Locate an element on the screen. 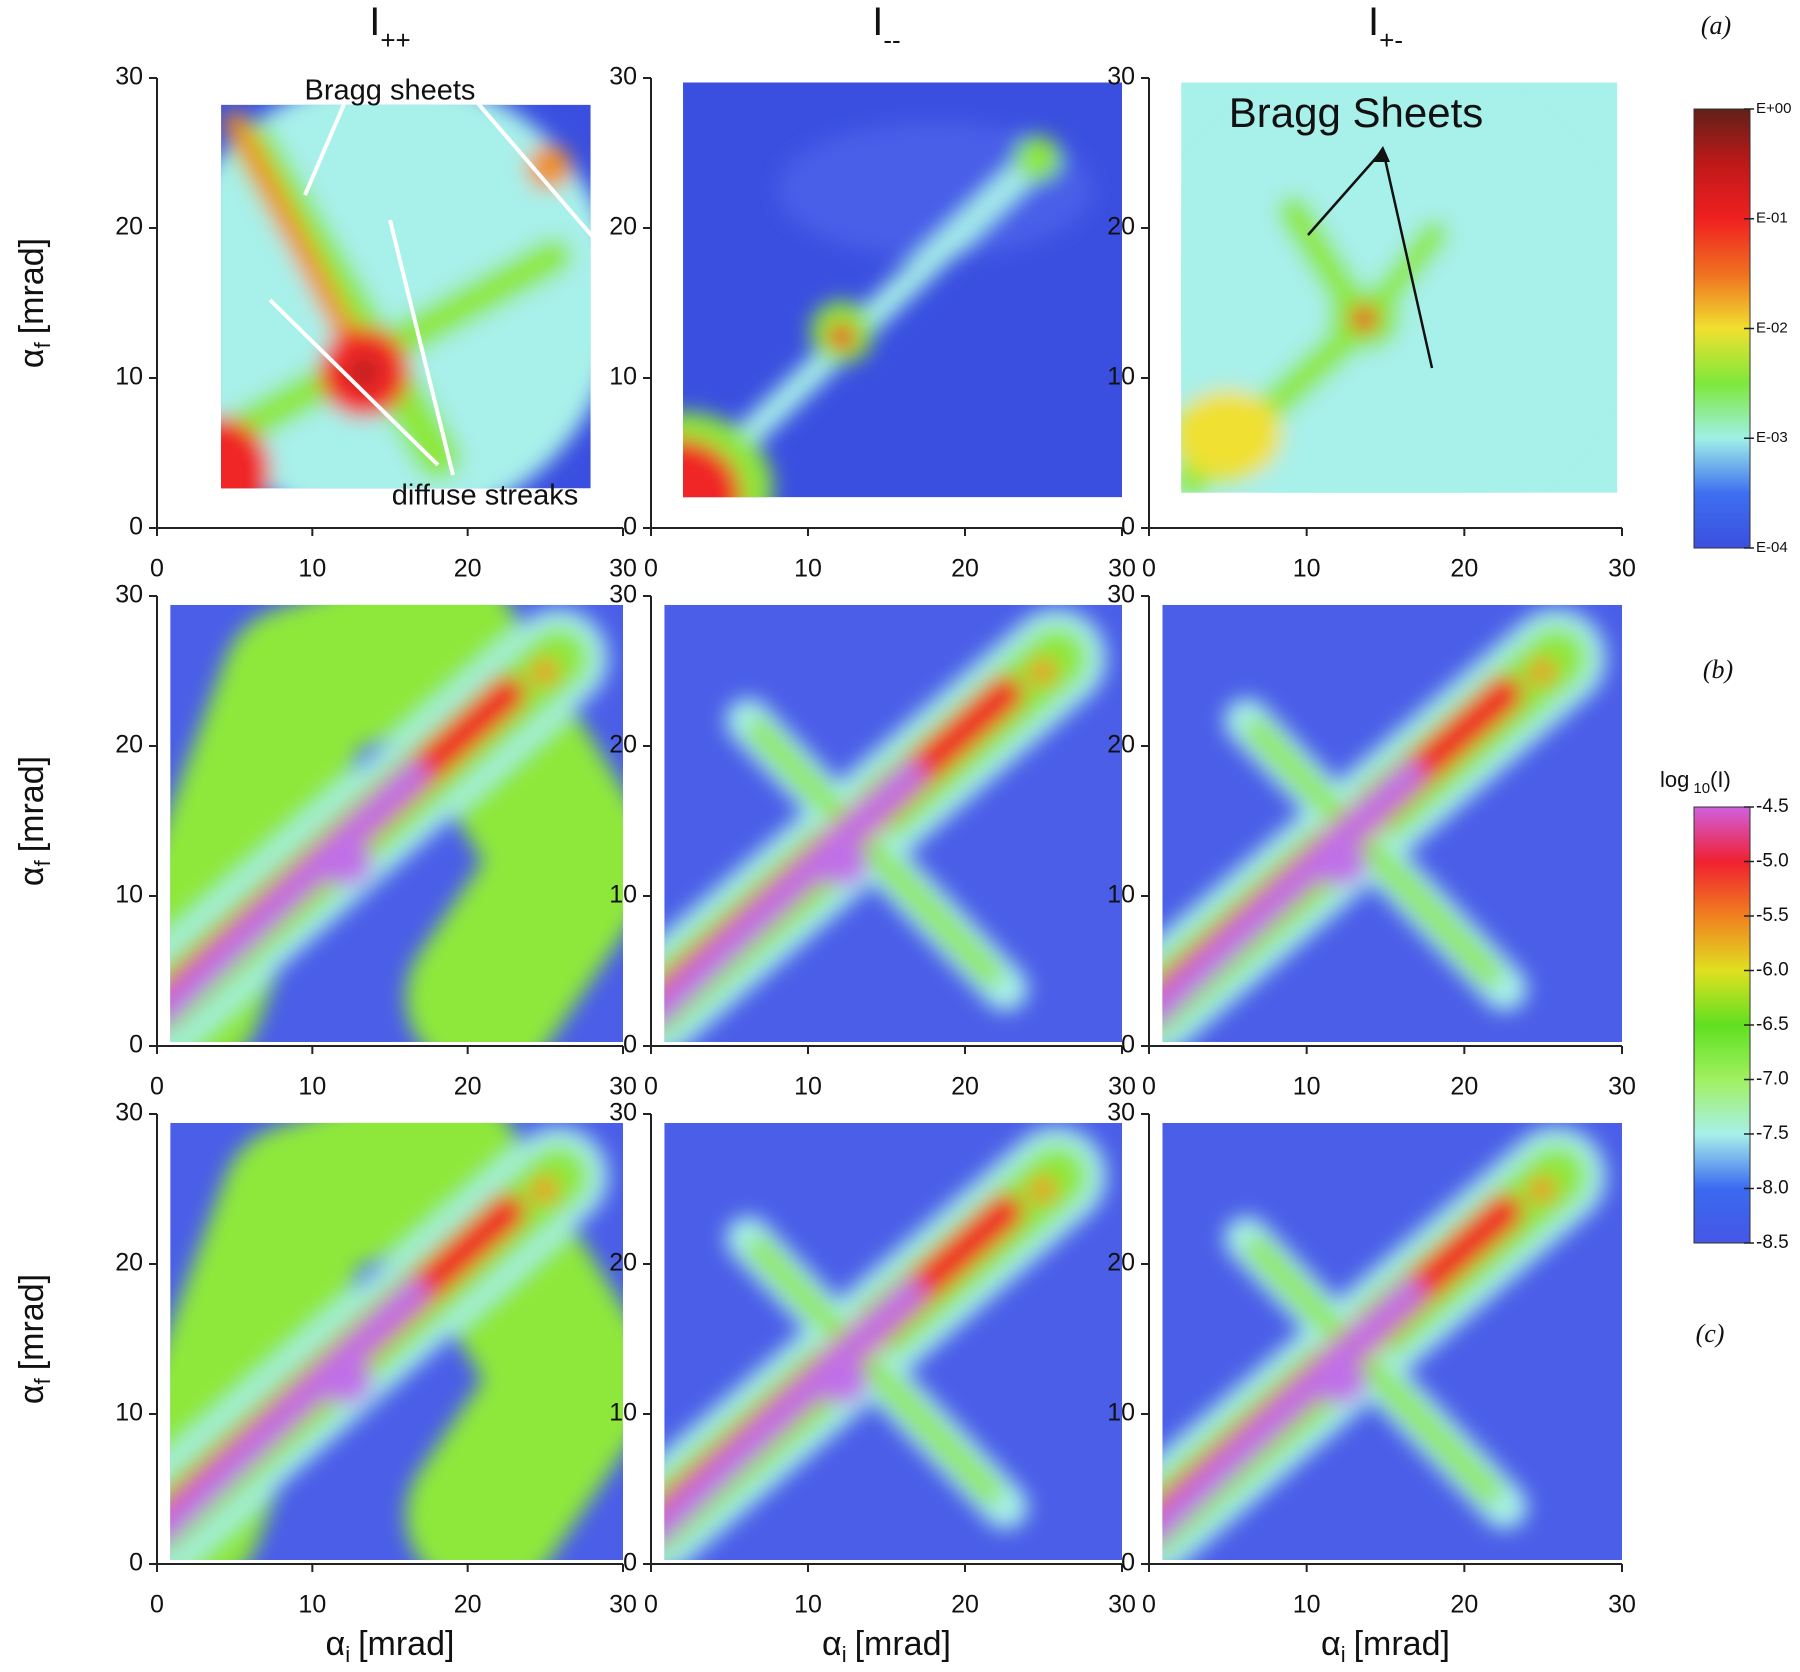 This screenshot has width=1800, height=1672. colorbar-tick-label: -8.5 is located at coordinates (1772, 1242).